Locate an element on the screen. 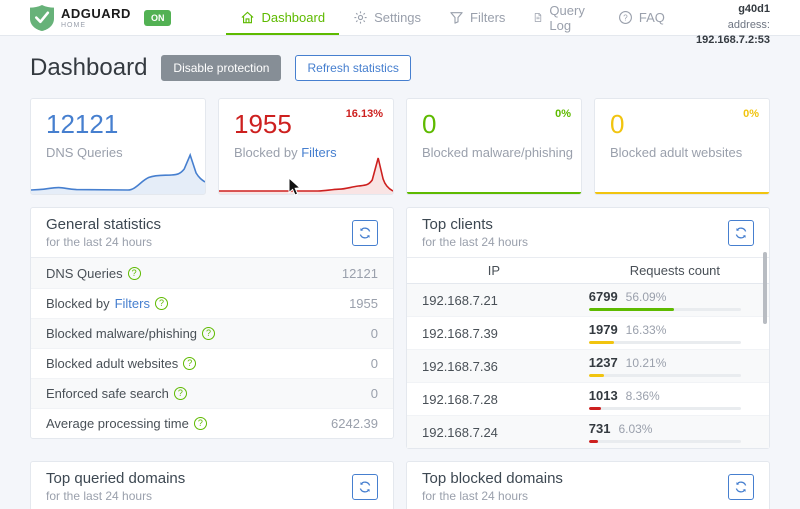 This screenshot has height=509, width=800. stat-row-label: Blocked adult websites? is located at coordinates (121, 363).